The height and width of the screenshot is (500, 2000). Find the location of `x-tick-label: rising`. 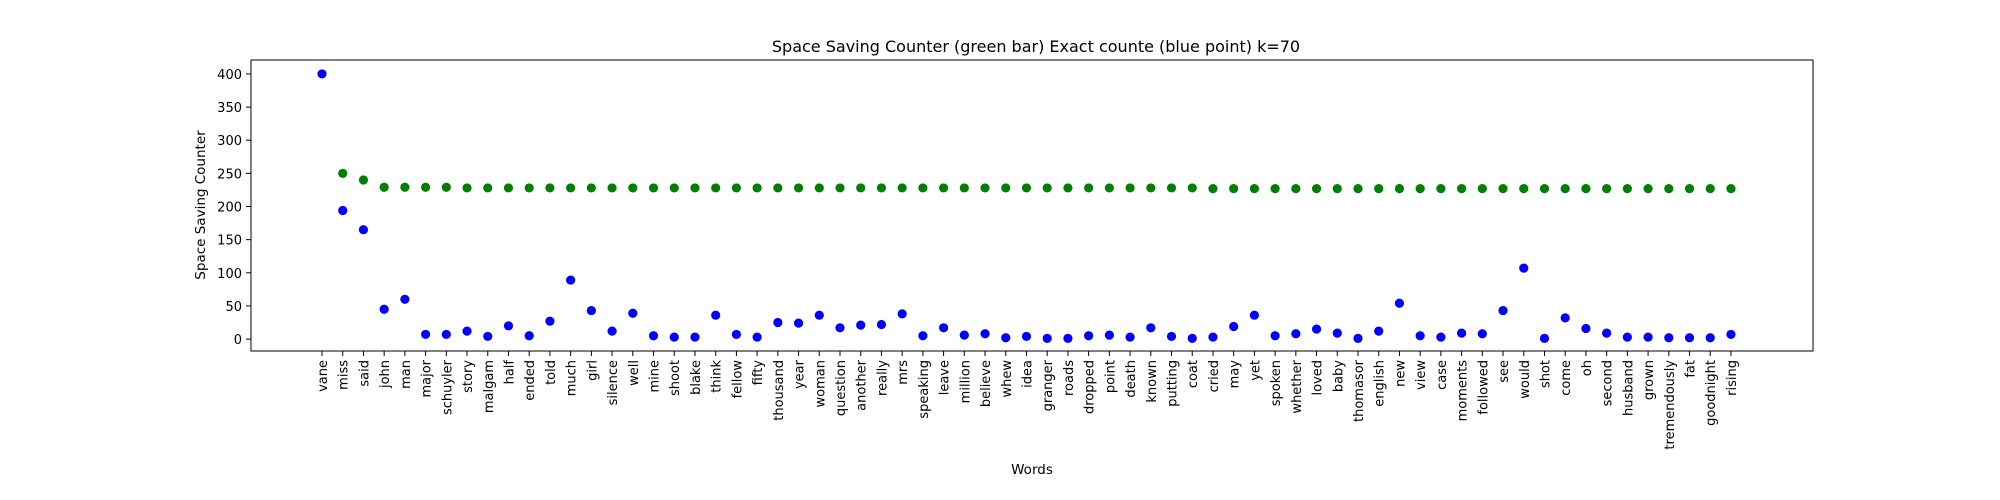

x-tick-label: rising is located at coordinates (1732, 378).